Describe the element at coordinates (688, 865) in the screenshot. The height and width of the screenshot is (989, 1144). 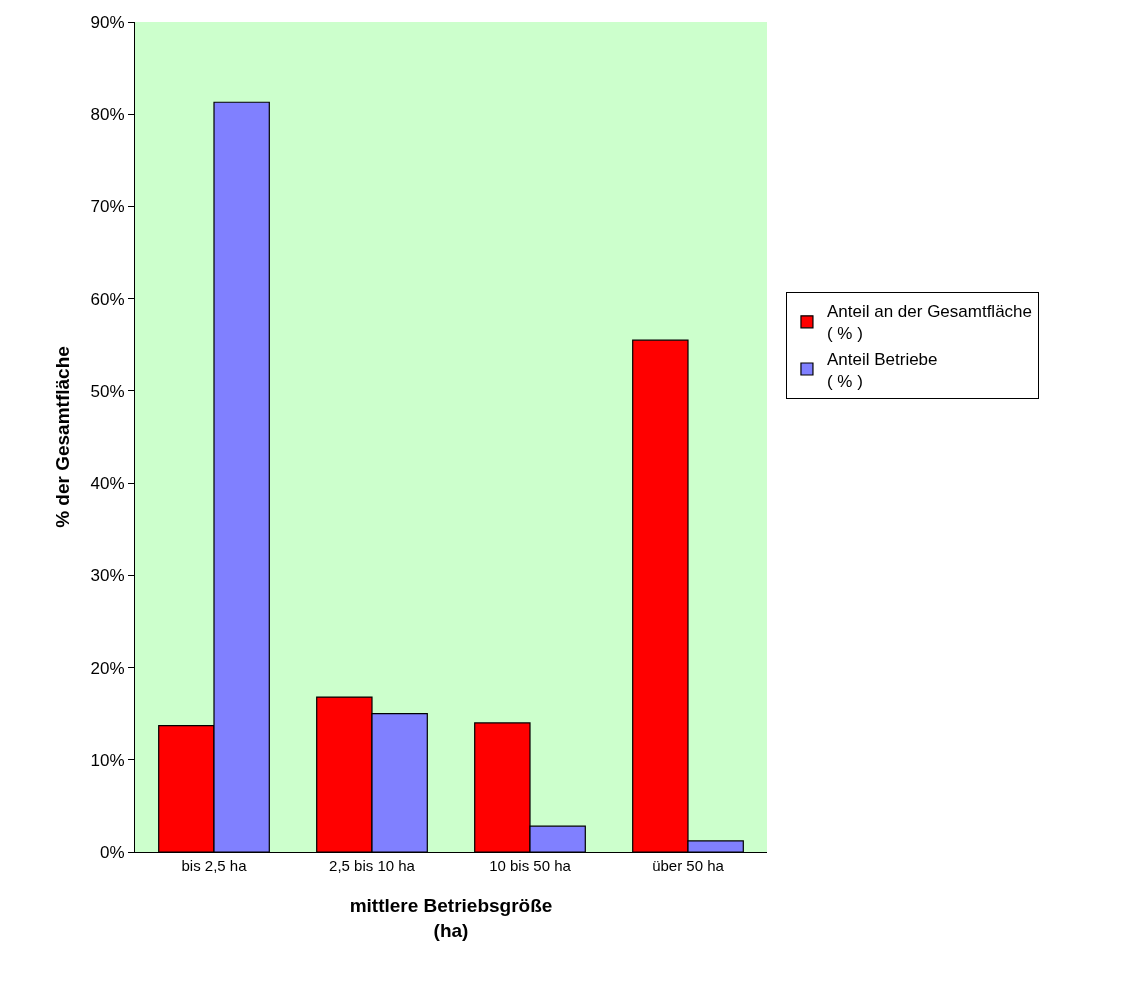
I see `x-tick-label: über 50 ha` at that location.